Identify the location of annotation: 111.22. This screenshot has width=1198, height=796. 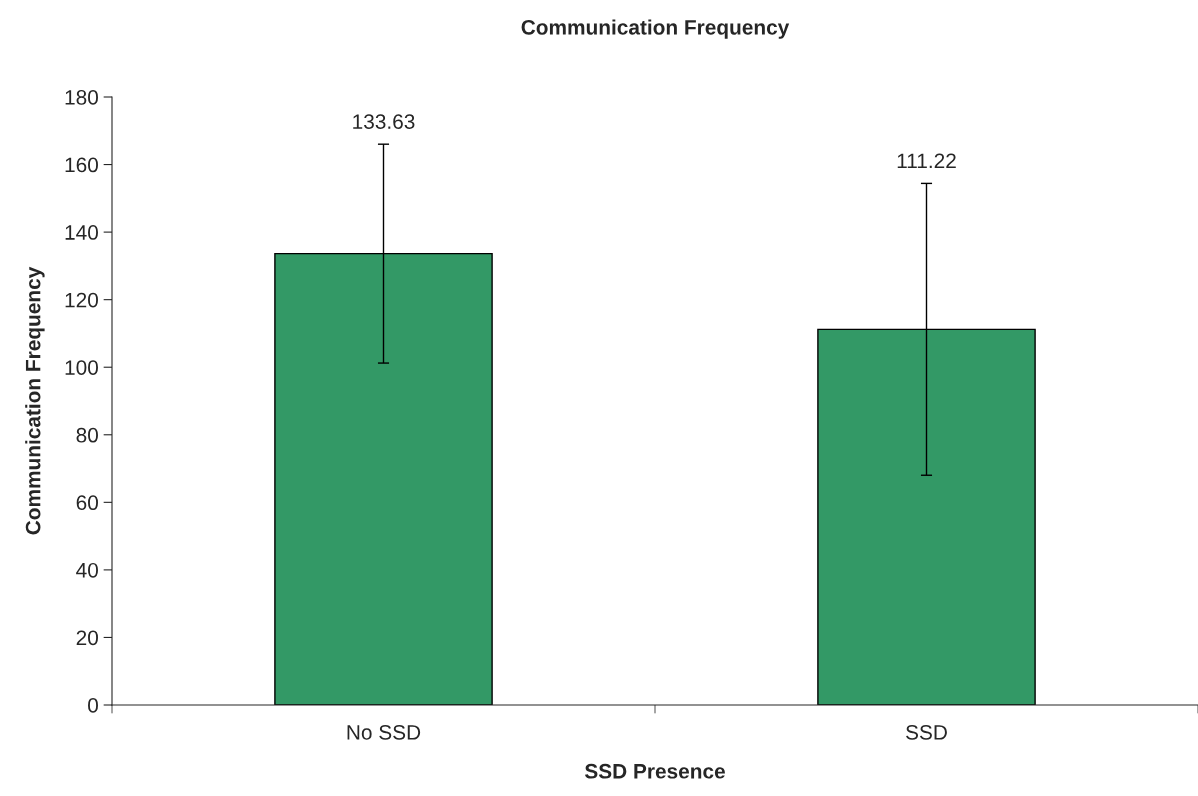
(926, 160).